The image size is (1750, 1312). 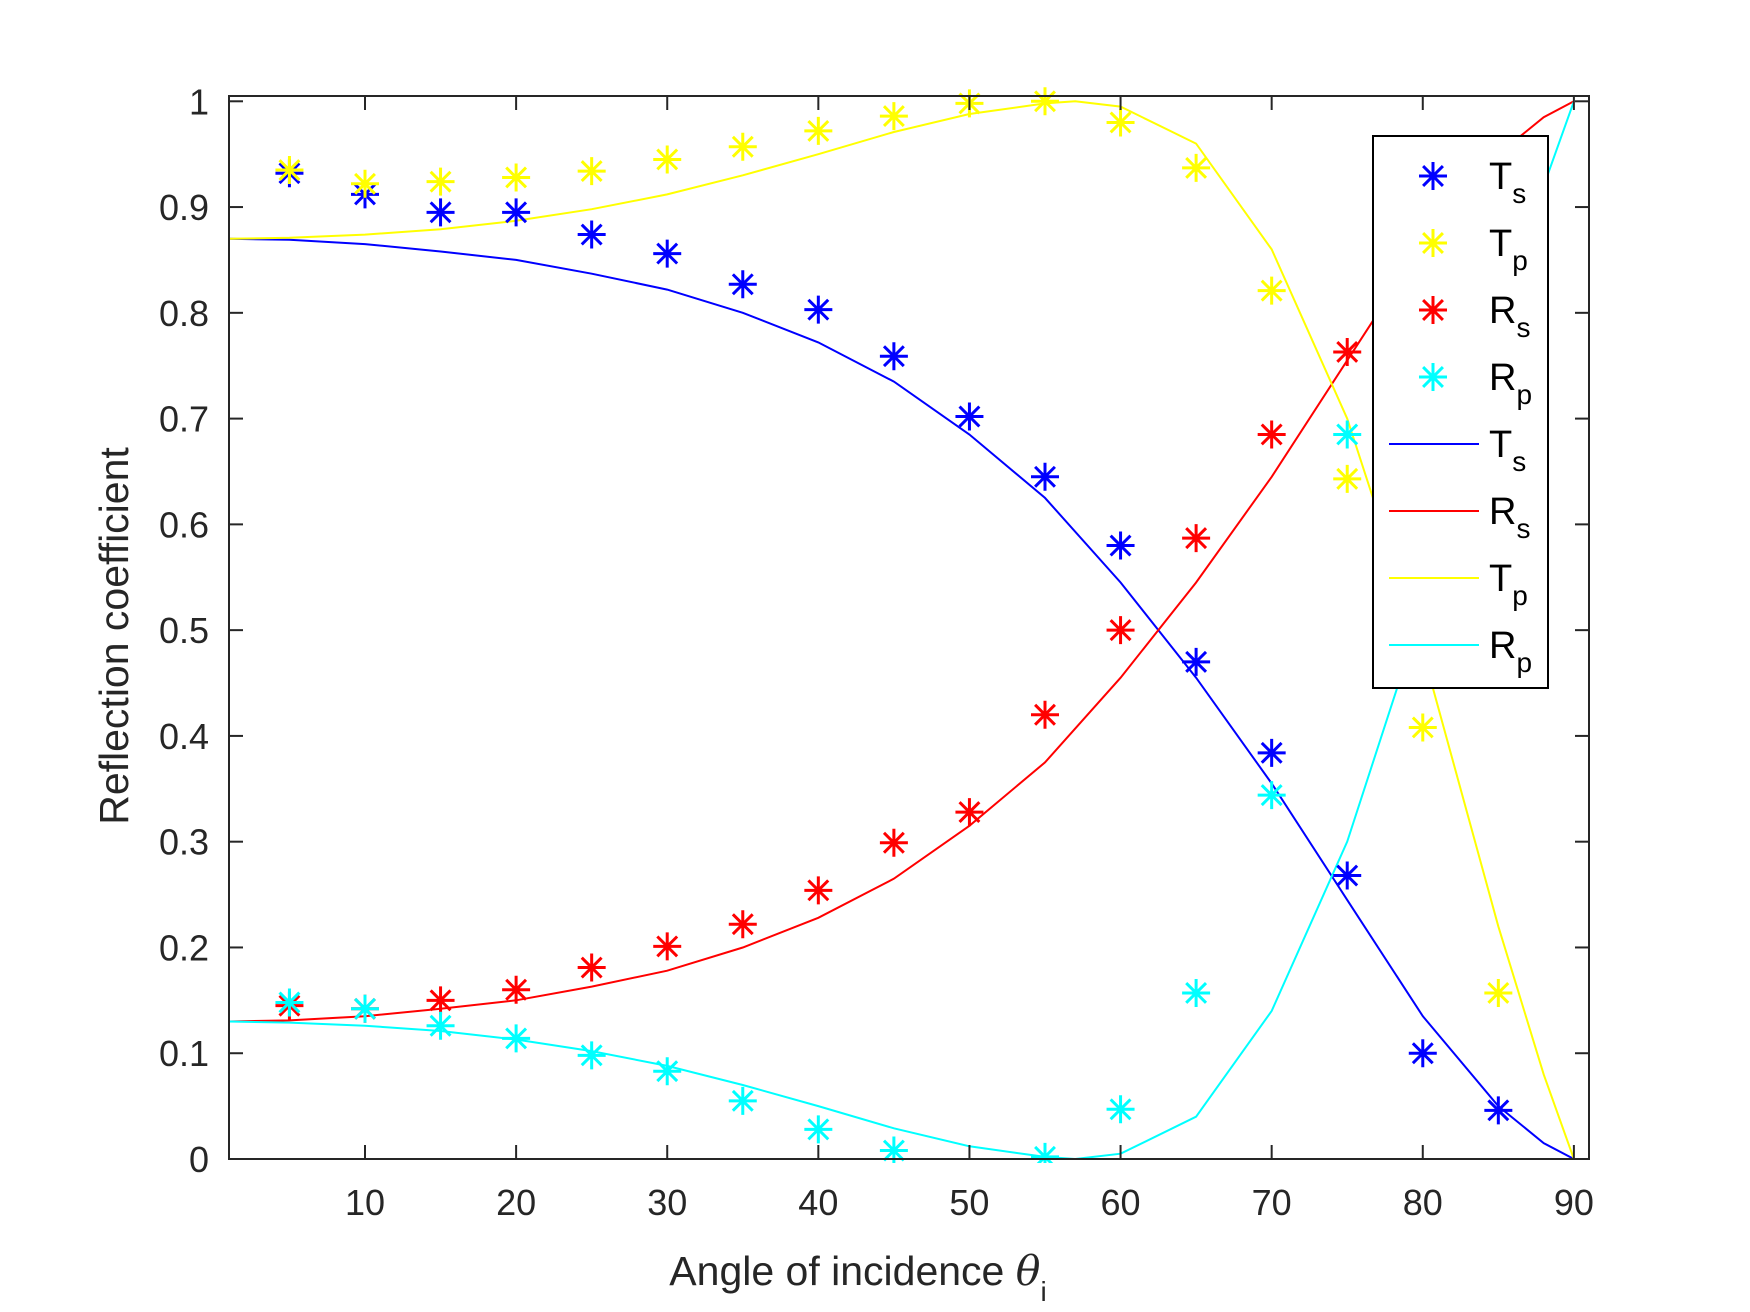 I want to click on x-tick-label: 40, so click(x=818, y=1202).